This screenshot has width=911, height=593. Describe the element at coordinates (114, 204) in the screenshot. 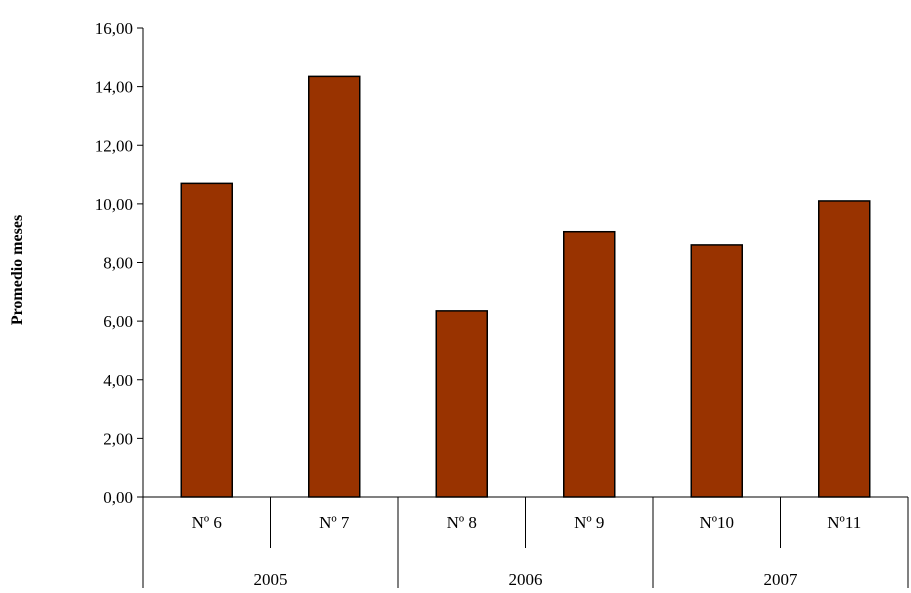

I see `y-tick-label: 10,00` at that location.